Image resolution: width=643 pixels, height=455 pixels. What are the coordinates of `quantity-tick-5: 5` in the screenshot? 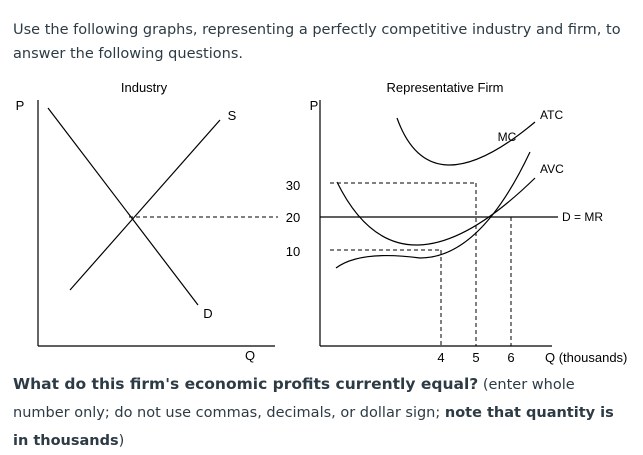 It's located at (475, 357).